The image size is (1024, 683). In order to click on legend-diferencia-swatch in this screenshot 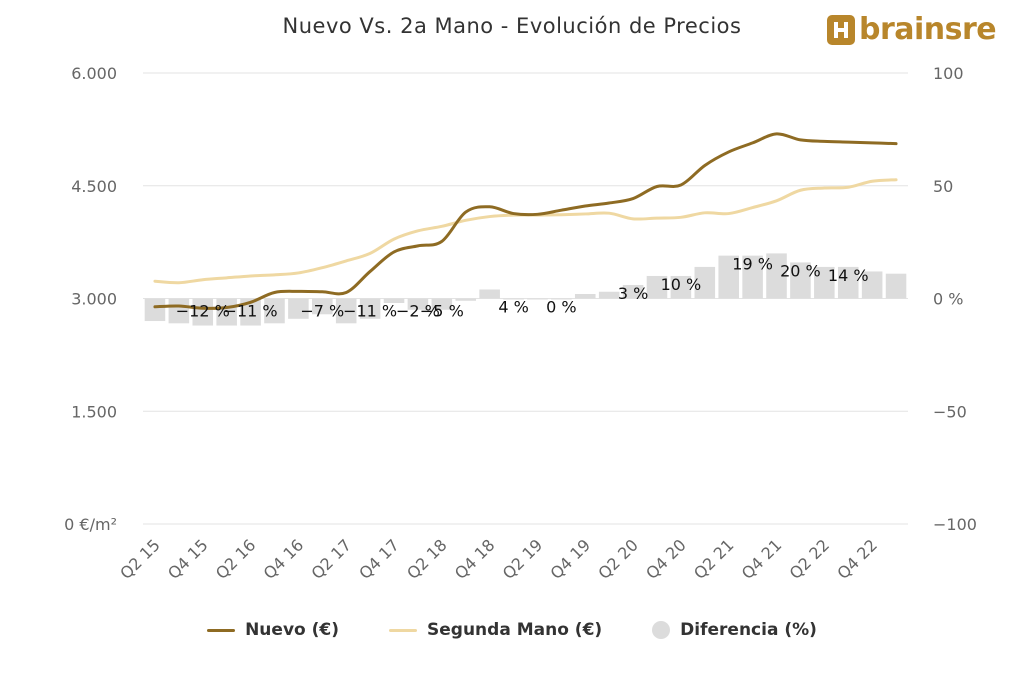, I will do `click(661, 630)`.